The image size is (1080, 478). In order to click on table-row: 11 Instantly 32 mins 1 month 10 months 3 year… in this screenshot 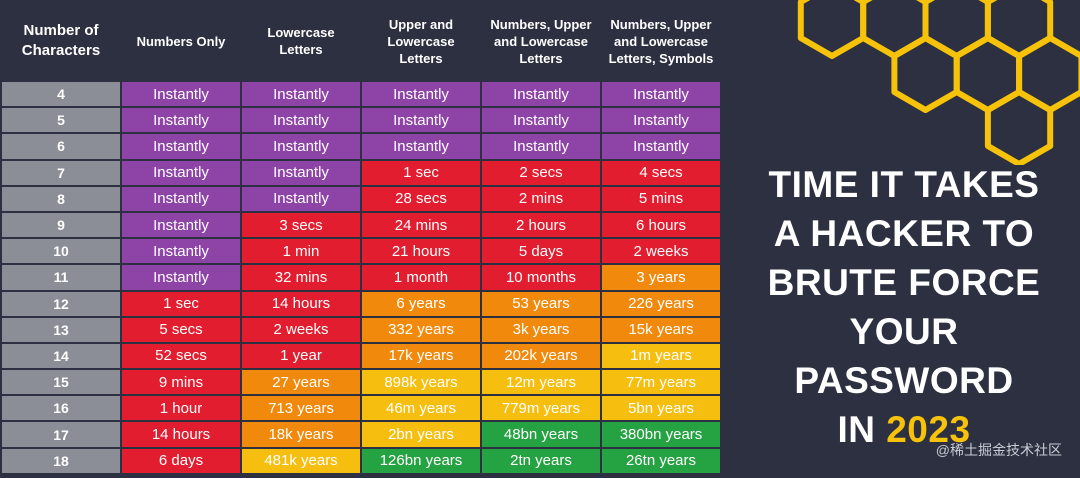, I will do `click(361, 277)`.